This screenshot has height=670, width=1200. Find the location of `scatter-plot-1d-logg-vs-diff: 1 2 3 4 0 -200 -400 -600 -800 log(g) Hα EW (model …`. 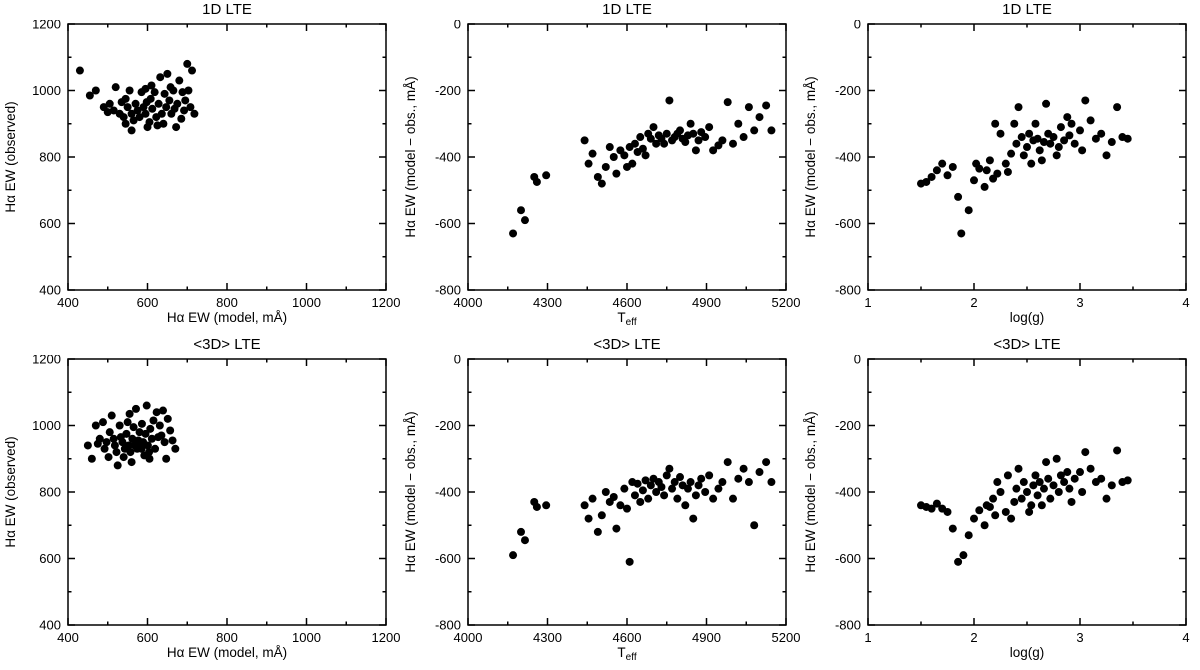

scatter-plot-1d-logg-vs-diff: 1 2 3 4 0 -200 -400 -600 -800 log(g) Hα EW (model … is located at coordinates (996, 172).